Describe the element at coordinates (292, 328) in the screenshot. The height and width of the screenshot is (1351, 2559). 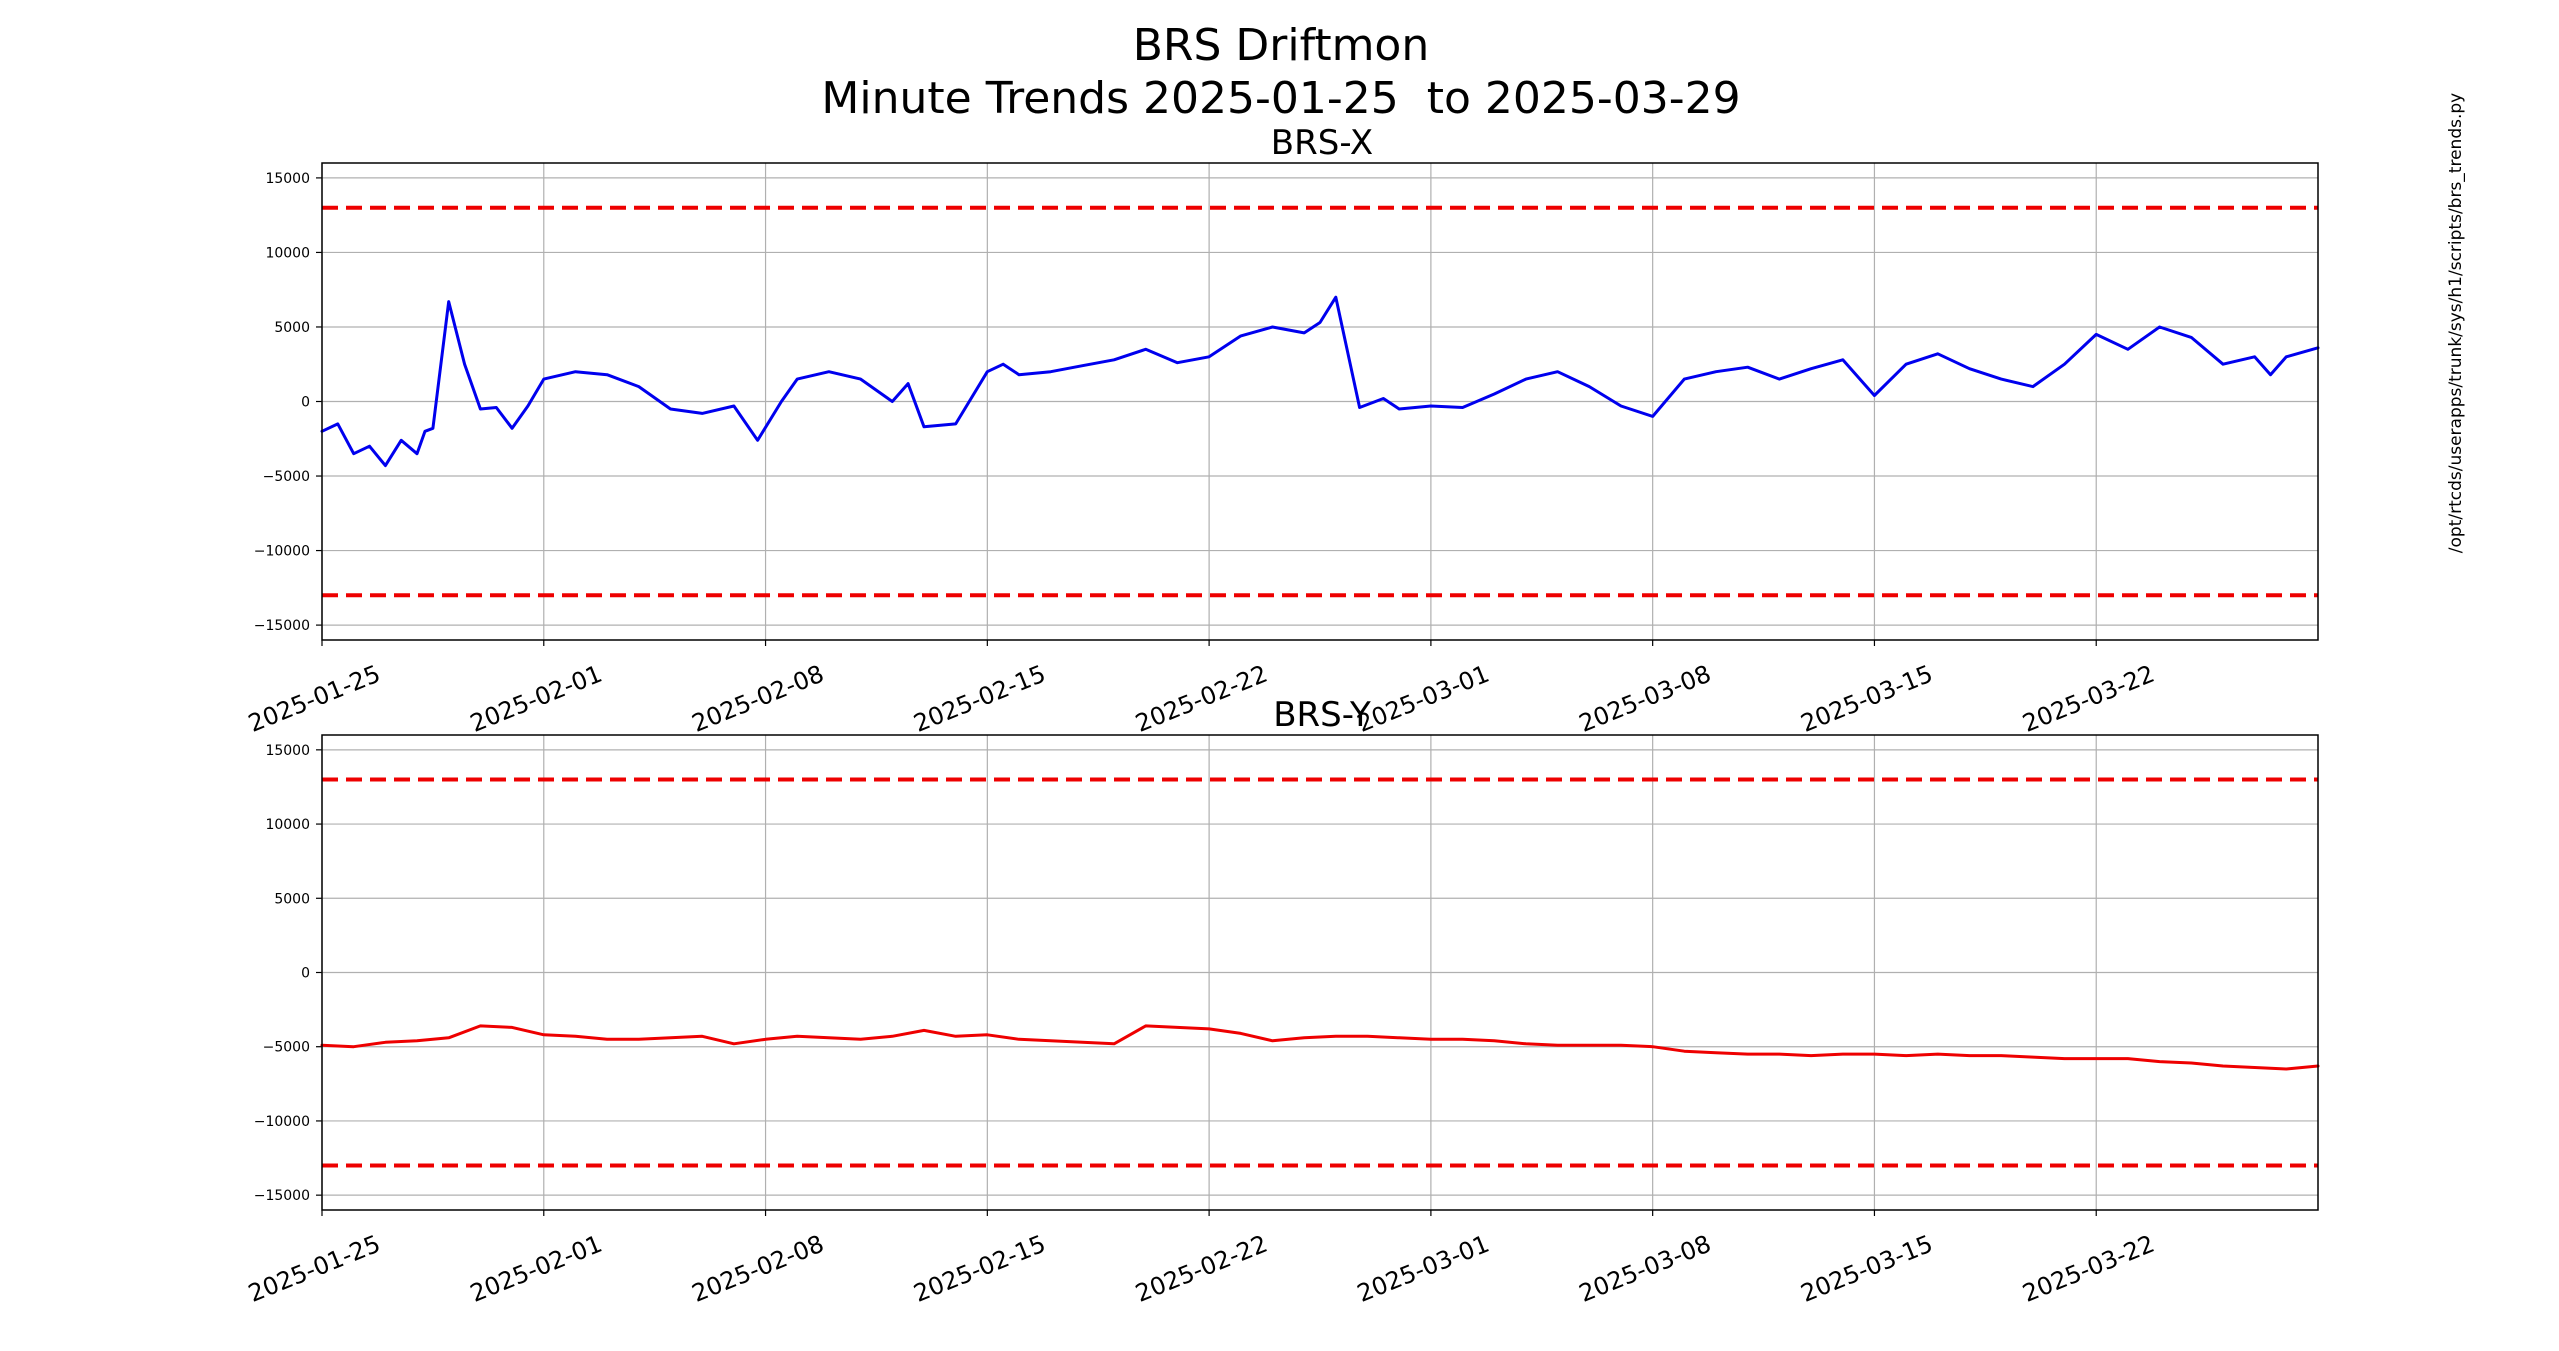
I see `brs-x-y-tick-label: 5000` at that location.